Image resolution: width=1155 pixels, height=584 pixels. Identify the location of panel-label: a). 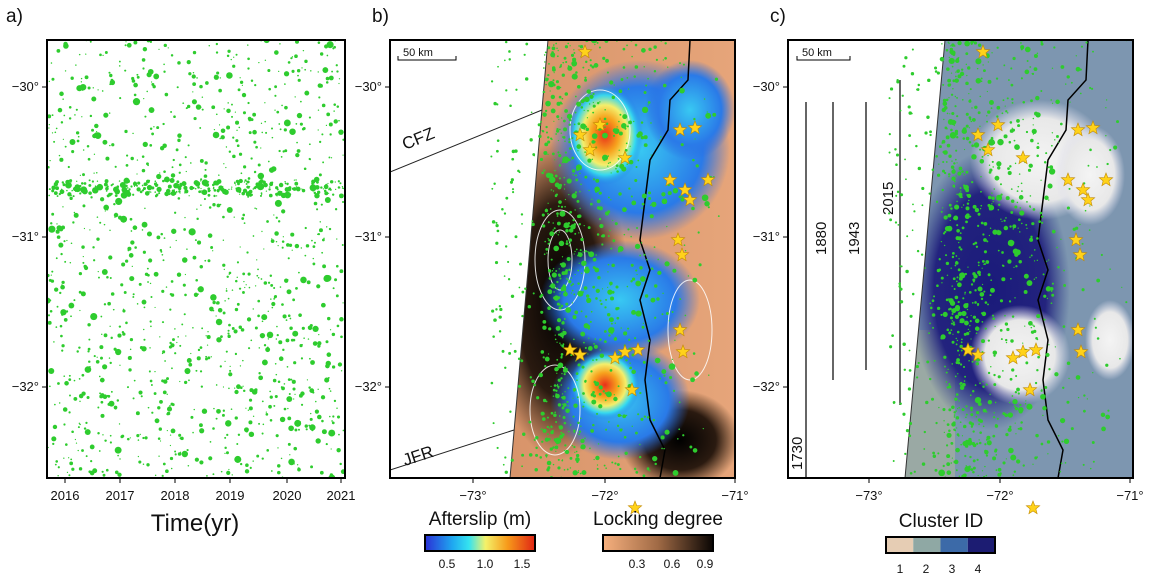
(14, 16).